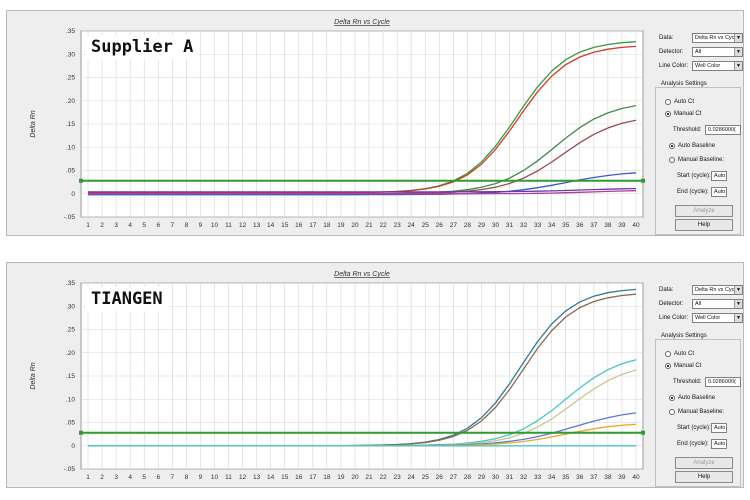 The width and height of the screenshot is (750, 500). What do you see at coordinates (88, 225) in the screenshot?
I see `x-tick-label: 1` at bounding box center [88, 225].